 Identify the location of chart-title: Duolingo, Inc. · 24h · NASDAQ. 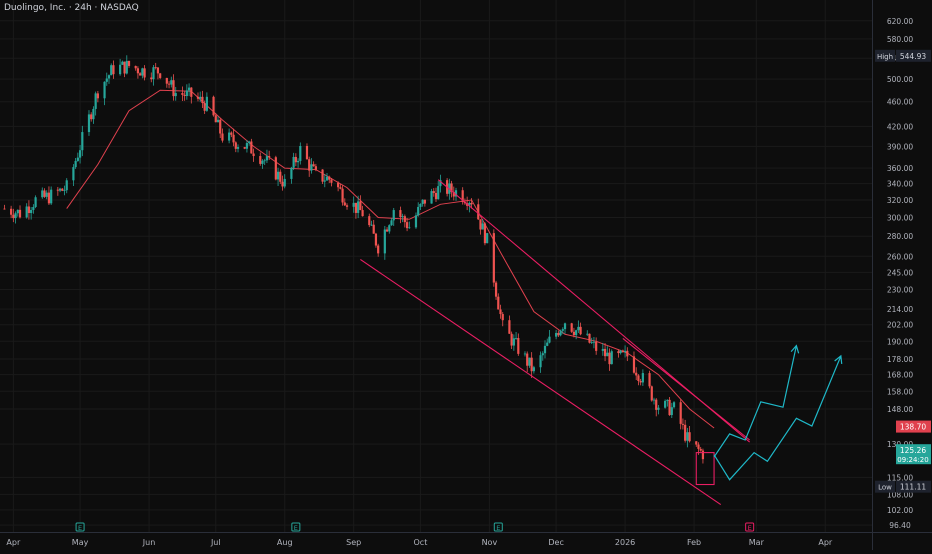
(71, 8).